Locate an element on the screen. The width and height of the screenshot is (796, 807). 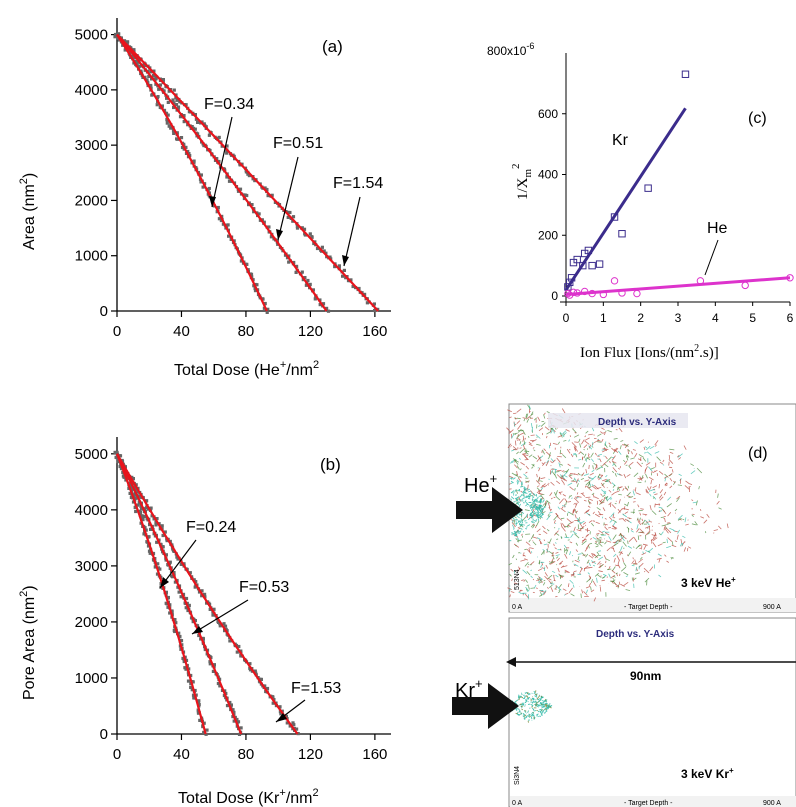
panel-b-fit-lines is located at coordinates (207, 594).